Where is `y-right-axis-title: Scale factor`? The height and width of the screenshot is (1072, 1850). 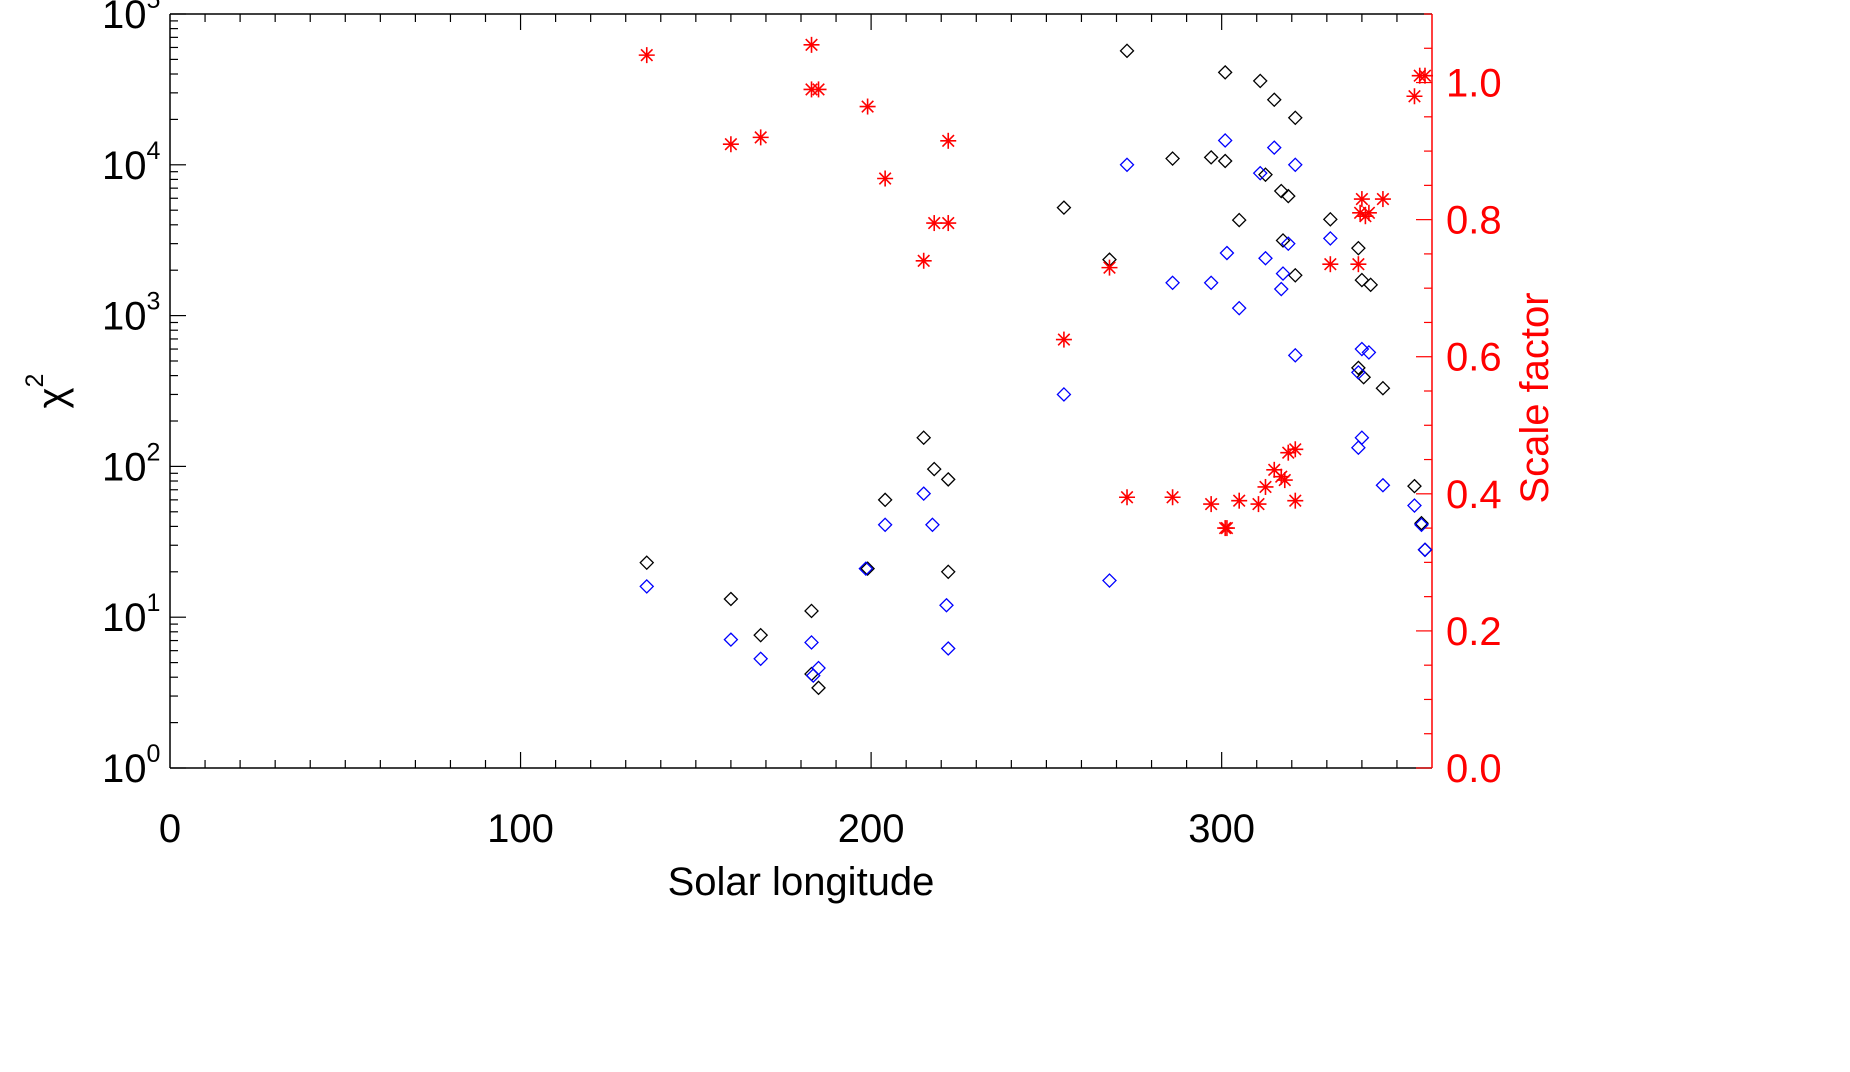
y-right-axis-title: Scale factor is located at coordinates (1535, 397).